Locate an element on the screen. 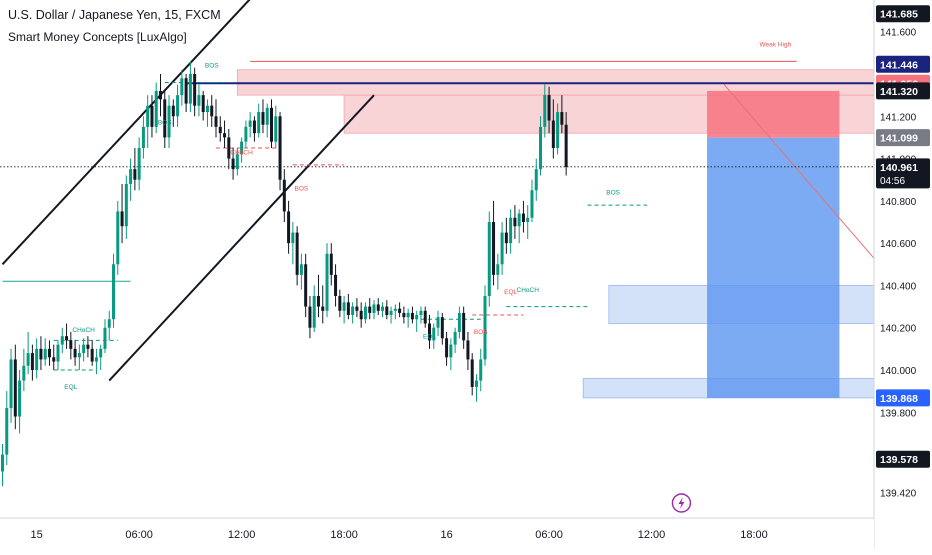 The height and width of the screenshot is (555, 932). indicator-name: Smart Money Concepts [LuxAlgo] is located at coordinates (97, 37).